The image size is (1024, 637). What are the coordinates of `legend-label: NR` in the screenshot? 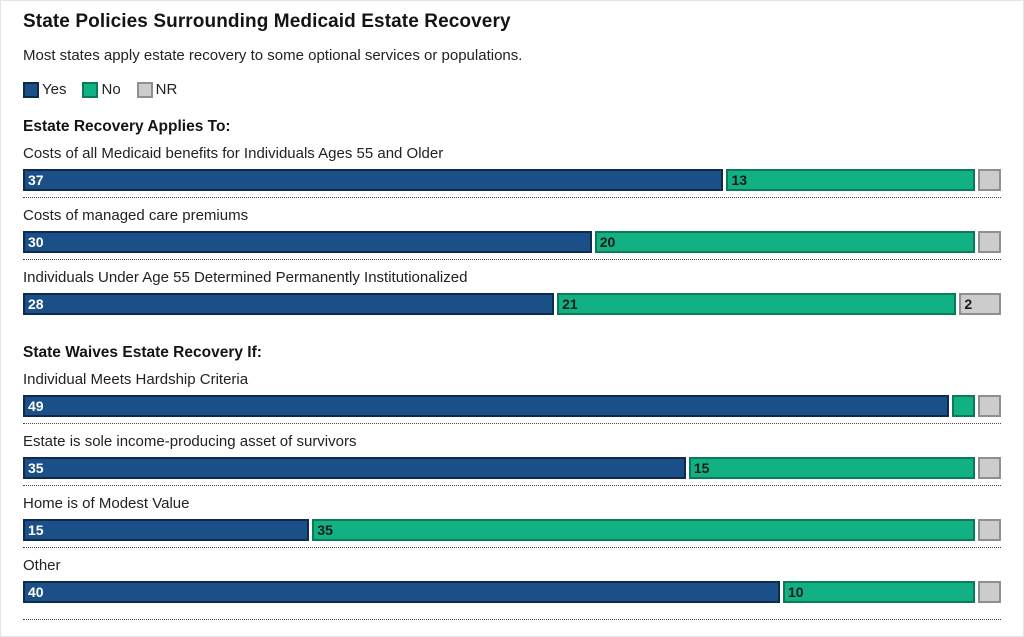 It's located at (166, 89).